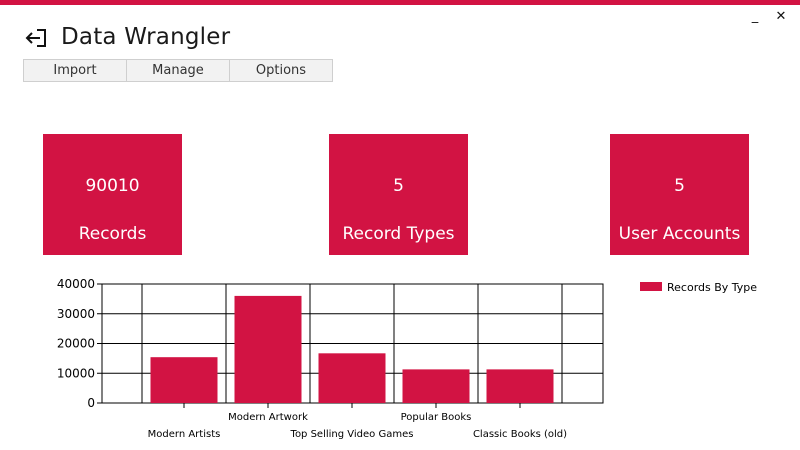 The height and width of the screenshot is (450, 800). What do you see at coordinates (520, 434) in the screenshot?
I see `x-tick-label: Classic Books (old)` at bounding box center [520, 434].